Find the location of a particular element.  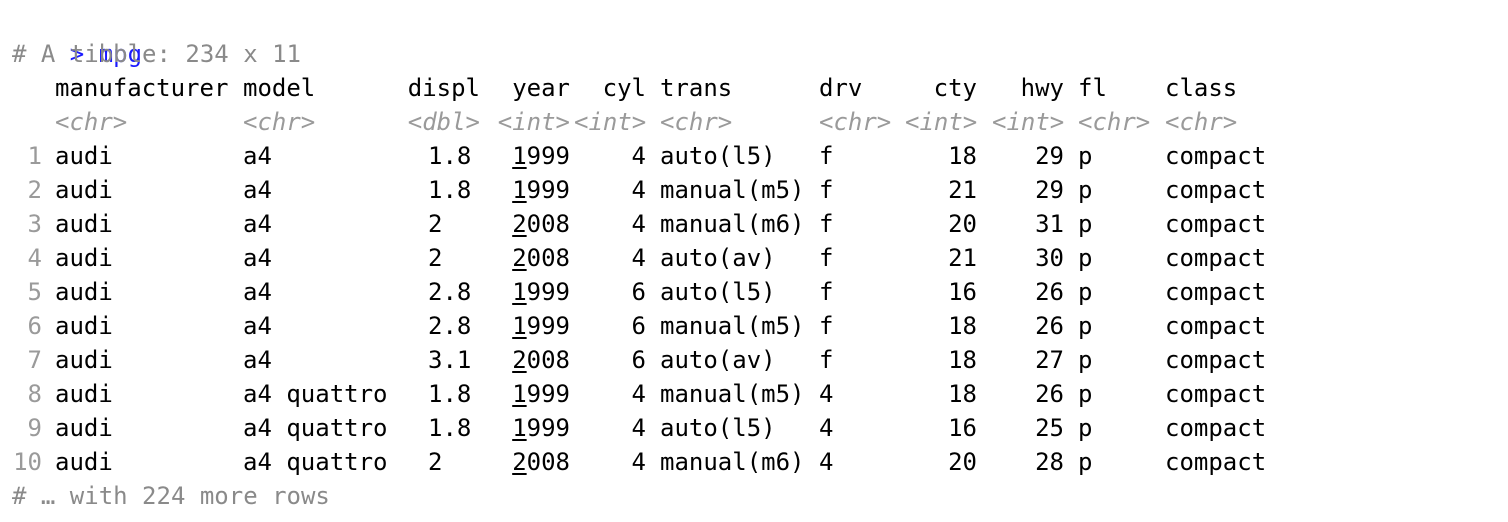

column-type-cty: <int> is located at coordinates (941, 122).